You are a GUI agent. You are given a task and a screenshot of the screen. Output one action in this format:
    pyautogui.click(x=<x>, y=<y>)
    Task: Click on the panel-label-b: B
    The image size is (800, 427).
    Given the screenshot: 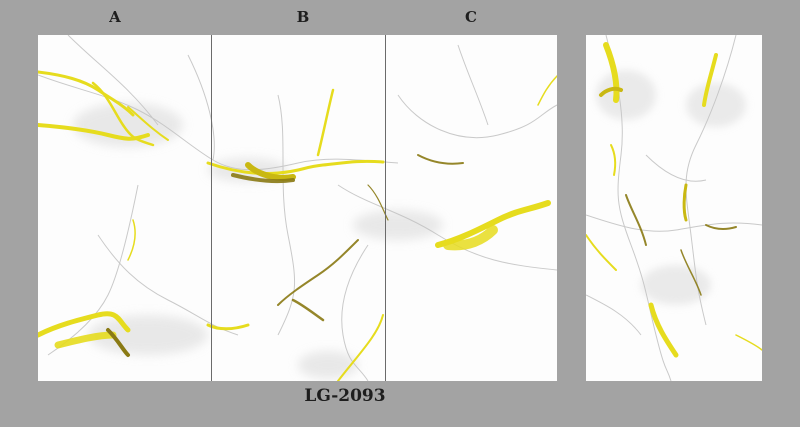 What is the action you would take?
    pyautogui.click(x=303, y=17)
    